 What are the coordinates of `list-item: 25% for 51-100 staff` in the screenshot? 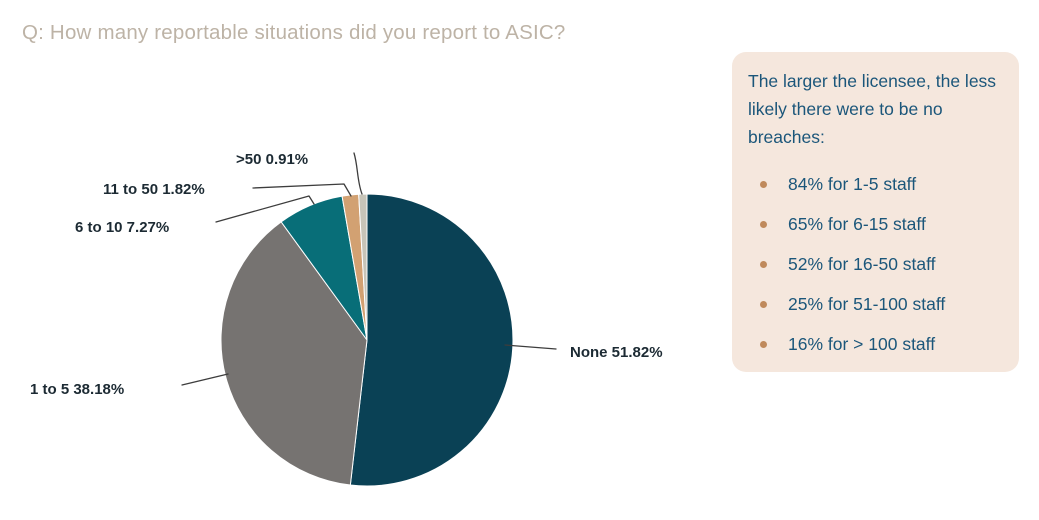 It's located at (875, 304).